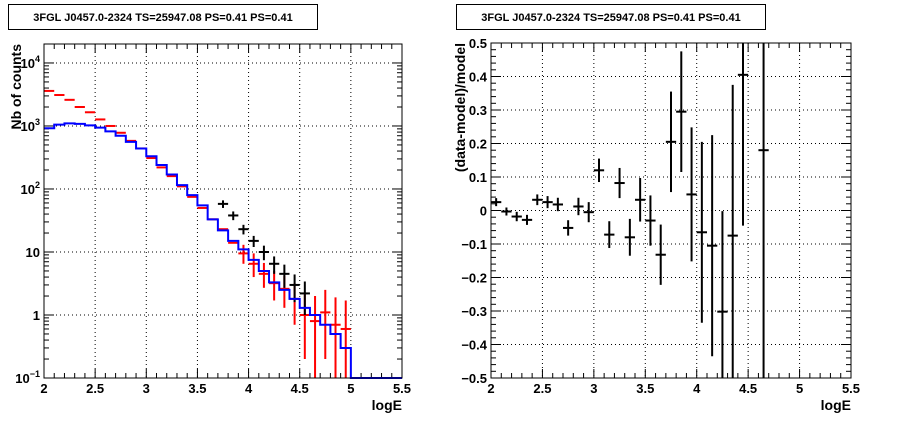 Image resolution: width=898 pixels, height=421 pixels. Describe the element at coordinates (16, 87) in the screenshot. I see `y-axis-title: Nb of counts` at that location.